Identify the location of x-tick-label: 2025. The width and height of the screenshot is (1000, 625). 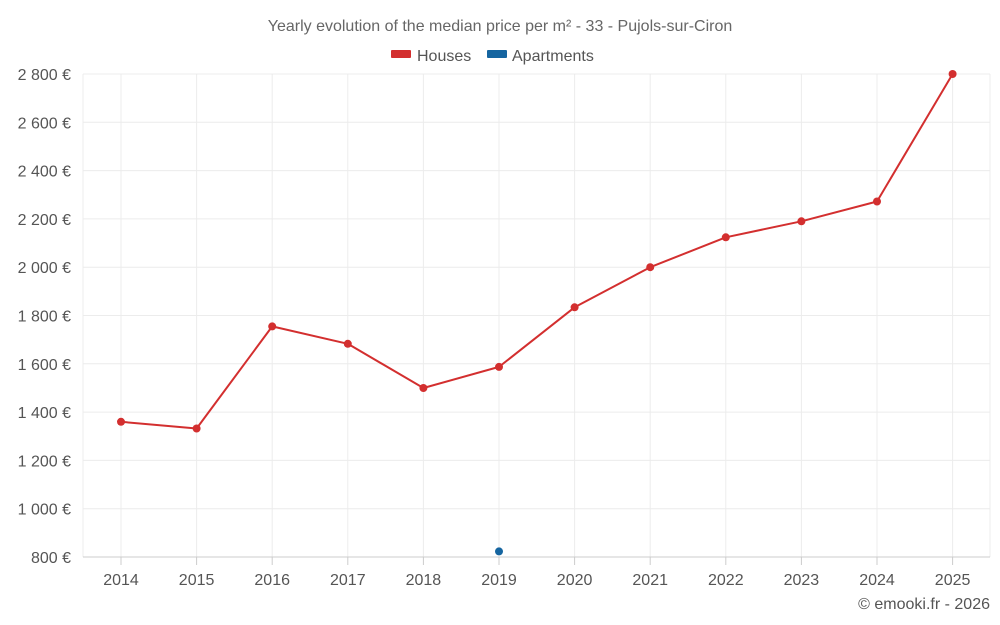
(953, 580).